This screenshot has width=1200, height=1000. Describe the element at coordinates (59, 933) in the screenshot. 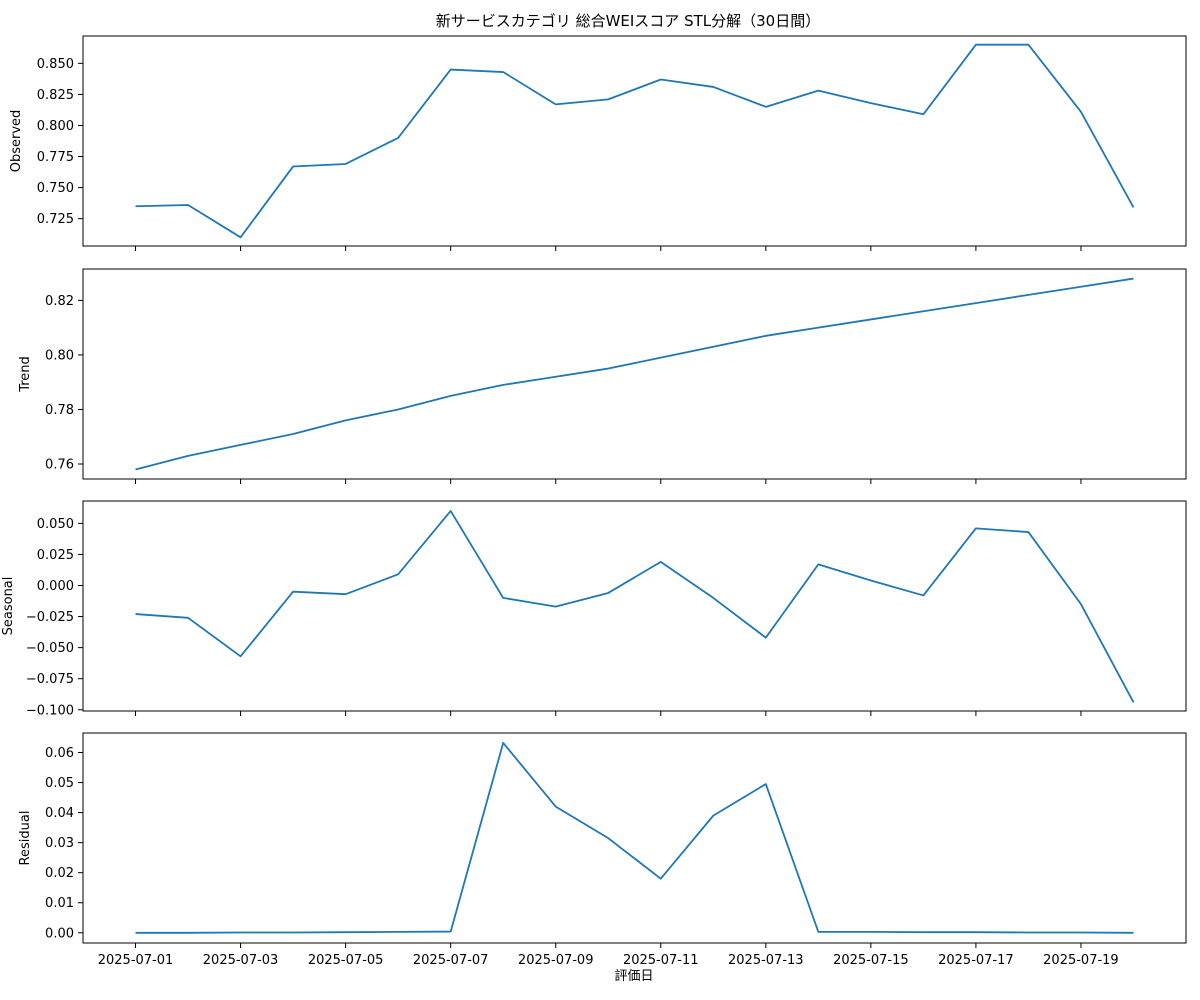

I see `y-tick-label: 0.00` at that location.